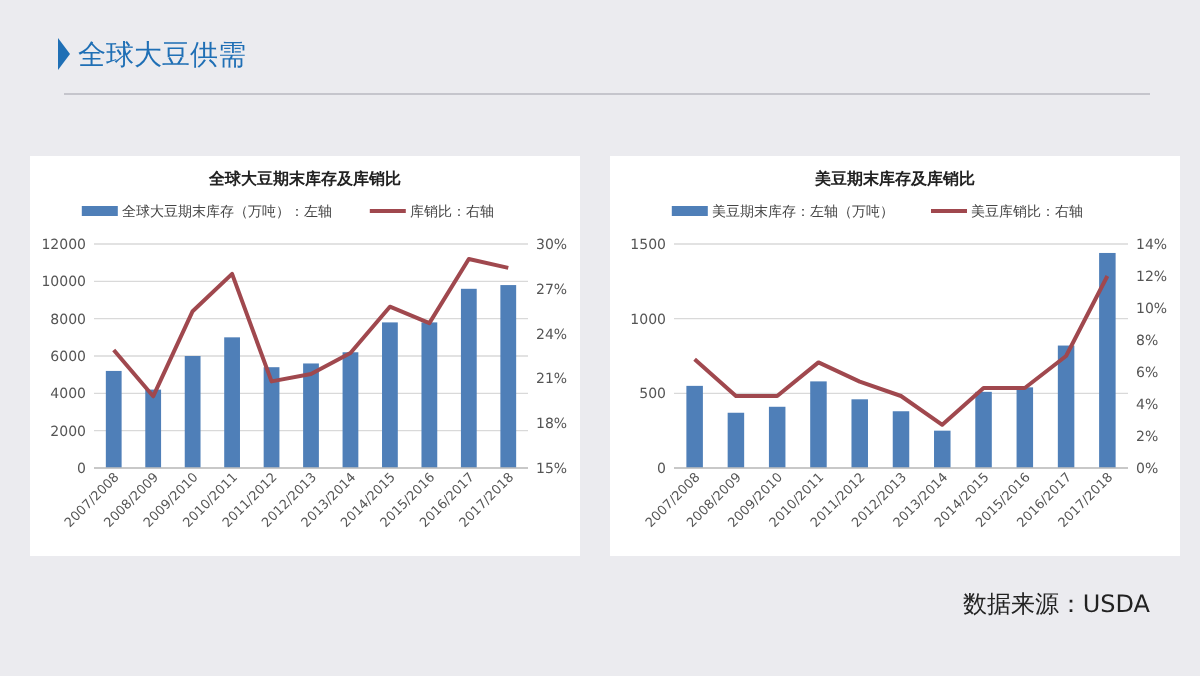  Describe the element at coordinates (894, 178) in the screenshot. I see `chart-title: 美豆期末库存及库销比` at that location.